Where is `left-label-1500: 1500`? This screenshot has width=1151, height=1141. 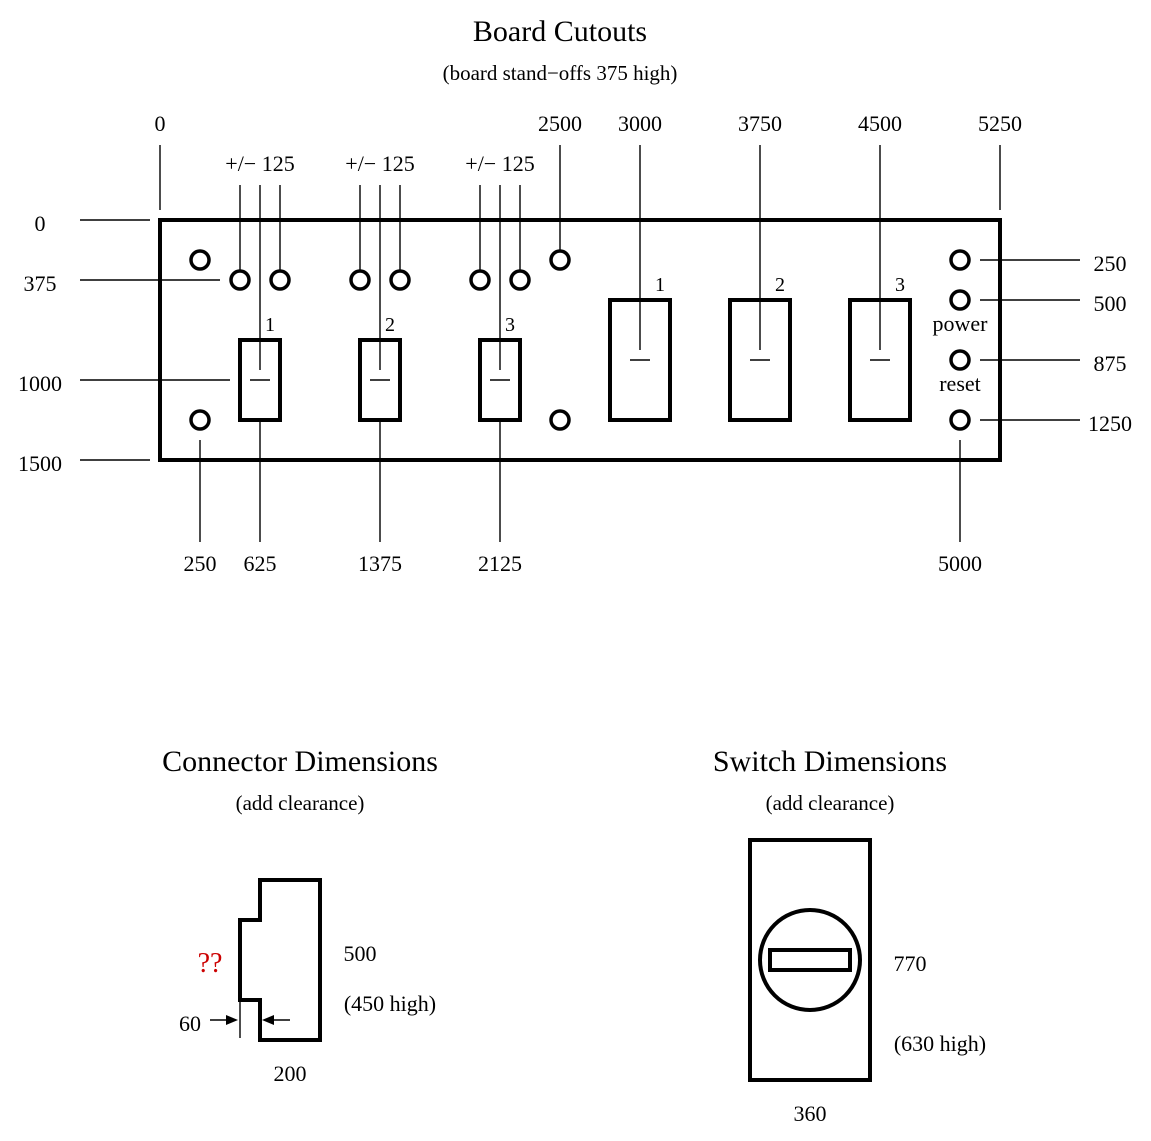 left-label-1500: 1500 is located at coordinates (40, 463).